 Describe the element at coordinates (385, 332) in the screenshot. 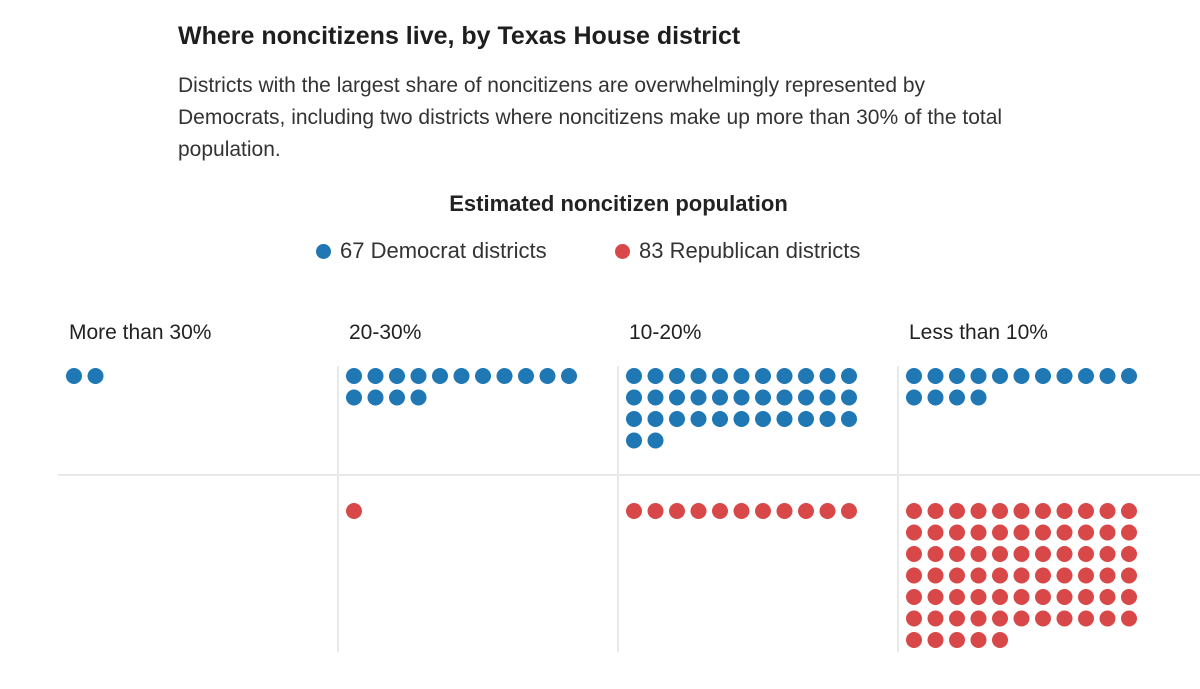

I see `category-label: 20-30%` at that location.